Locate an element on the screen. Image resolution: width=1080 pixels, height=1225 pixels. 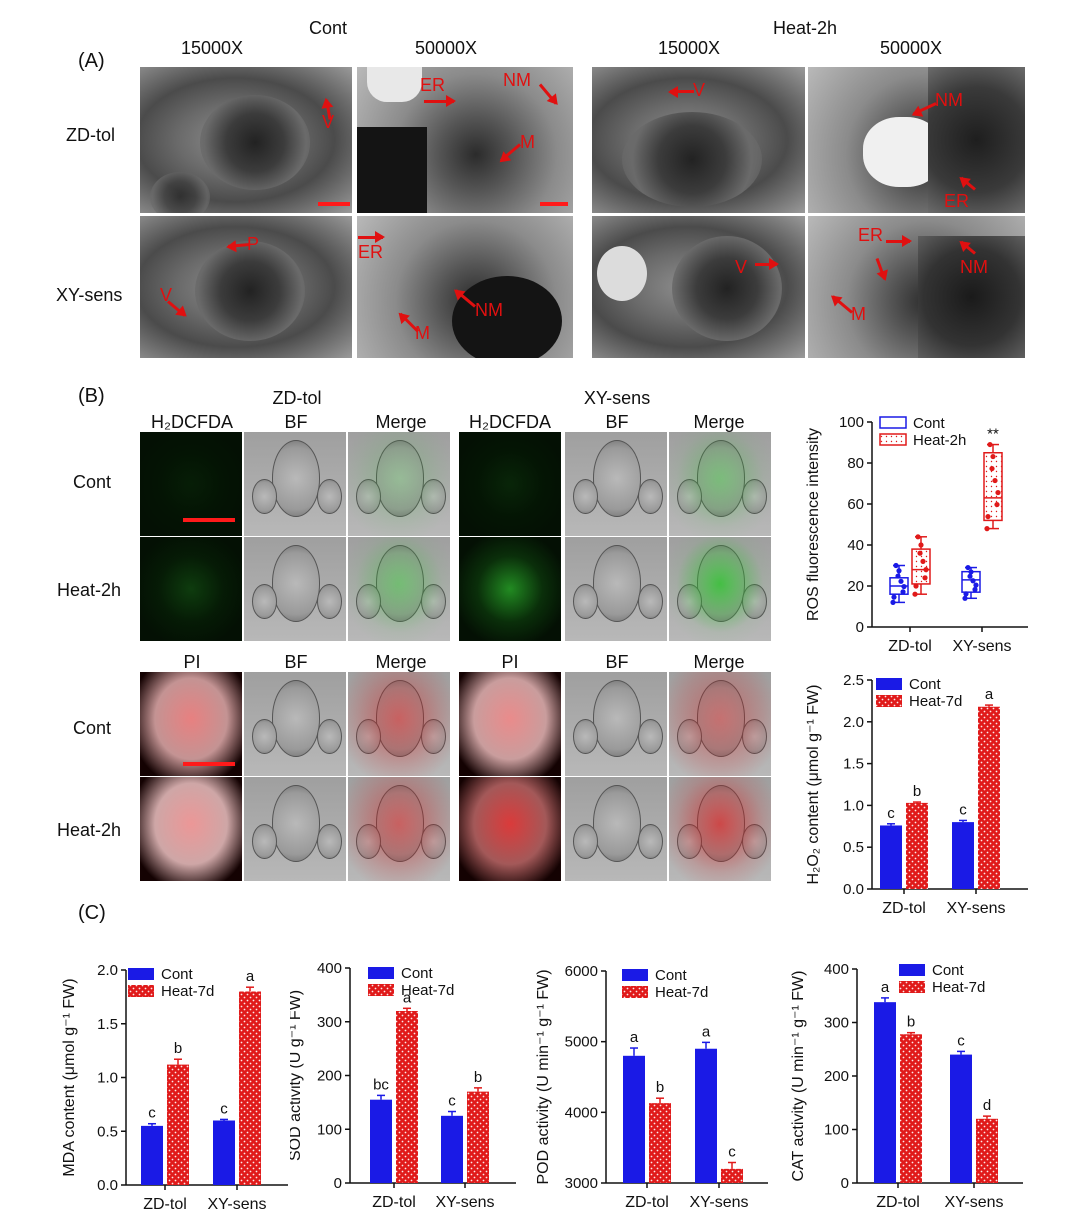
y-tick-label: 0.0 is located at coordinates (853, 889).